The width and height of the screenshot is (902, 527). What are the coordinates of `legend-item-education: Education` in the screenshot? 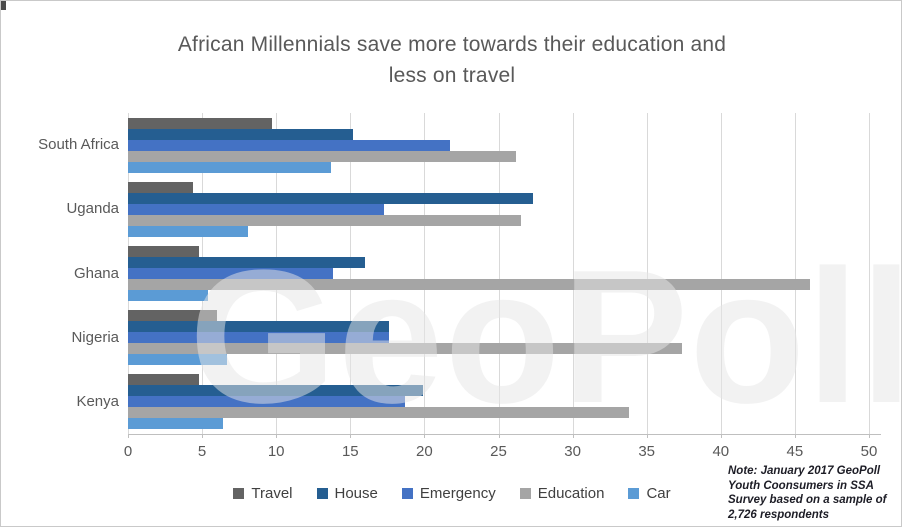 It's located at (562, 493).